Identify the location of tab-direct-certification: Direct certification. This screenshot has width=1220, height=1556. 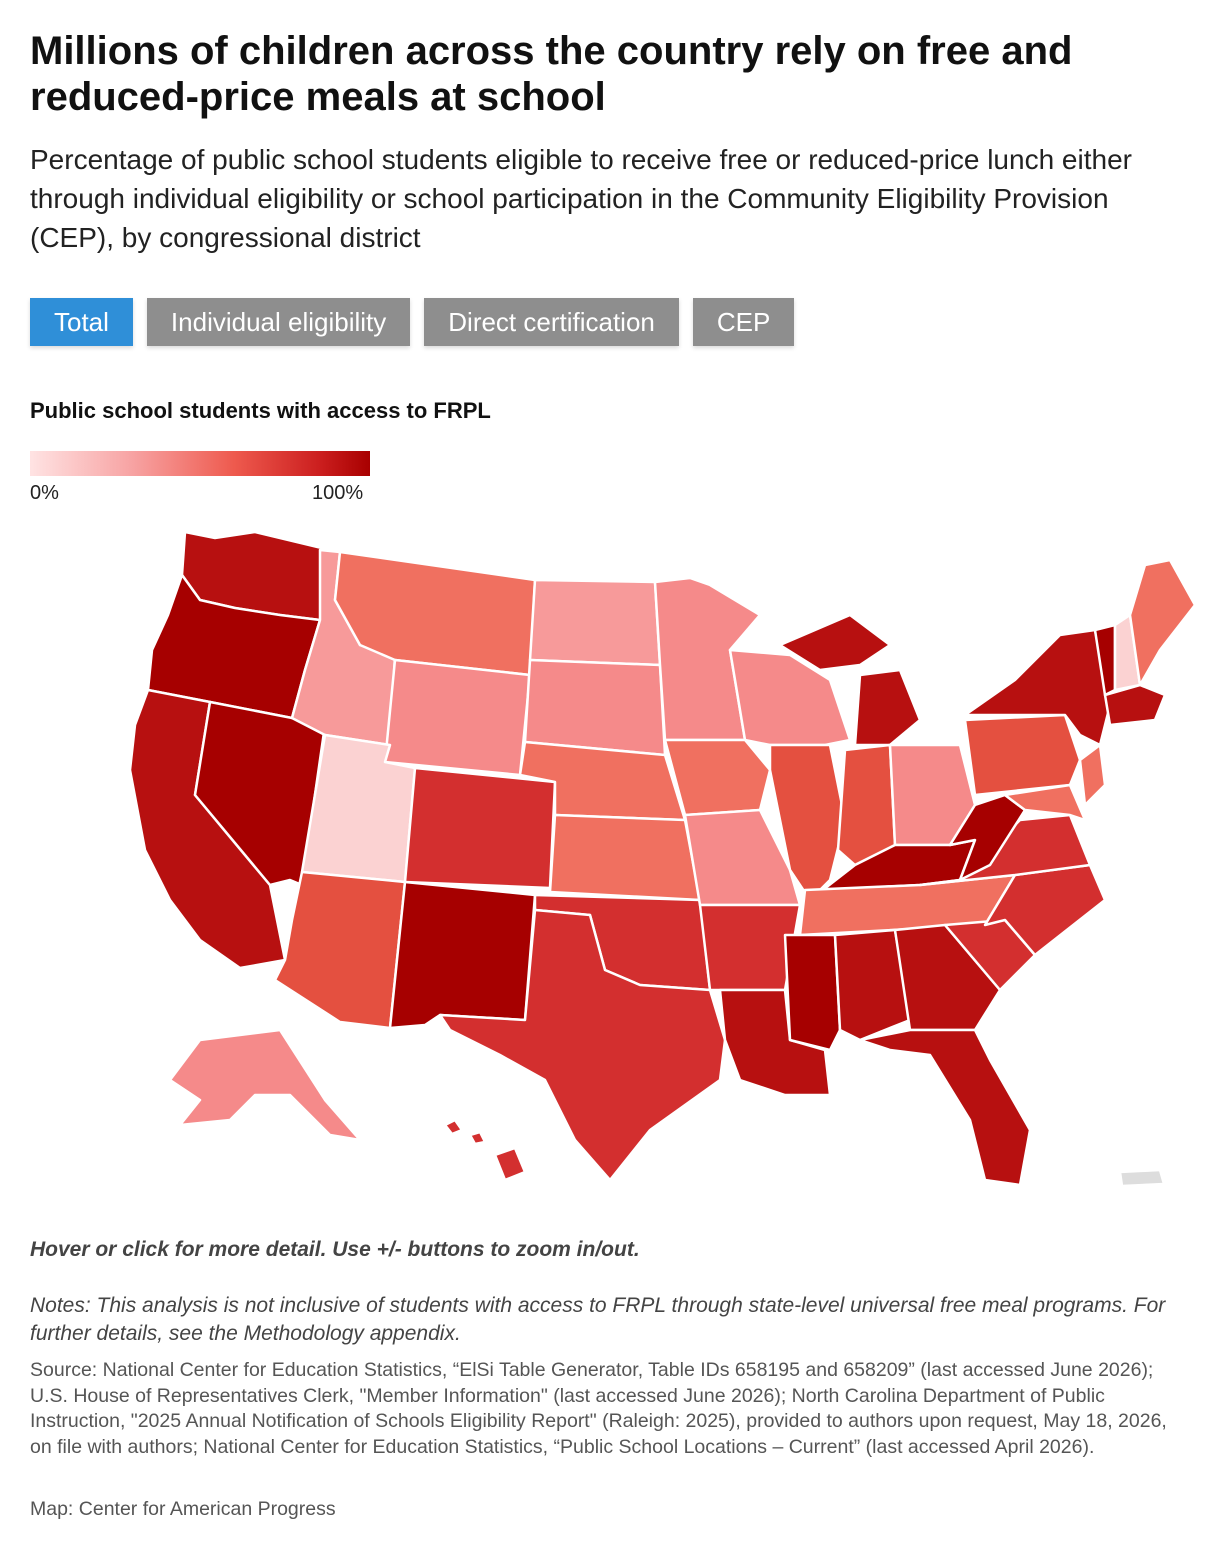
(551, 322).